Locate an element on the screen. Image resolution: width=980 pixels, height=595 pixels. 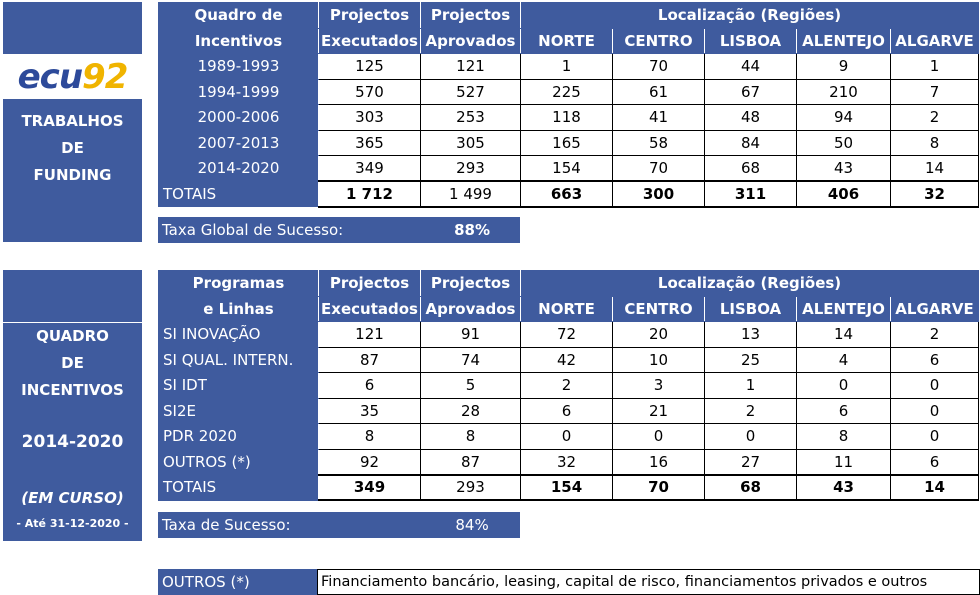
cell: 570 is located at coordinates (369, 91).